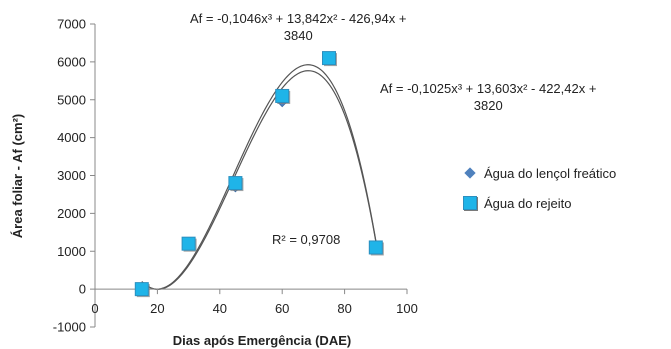  What do you see at coordinates (71, 175) in the screenshot?
I see `y-tick-label: 3000` at bounding box center [71, 175].